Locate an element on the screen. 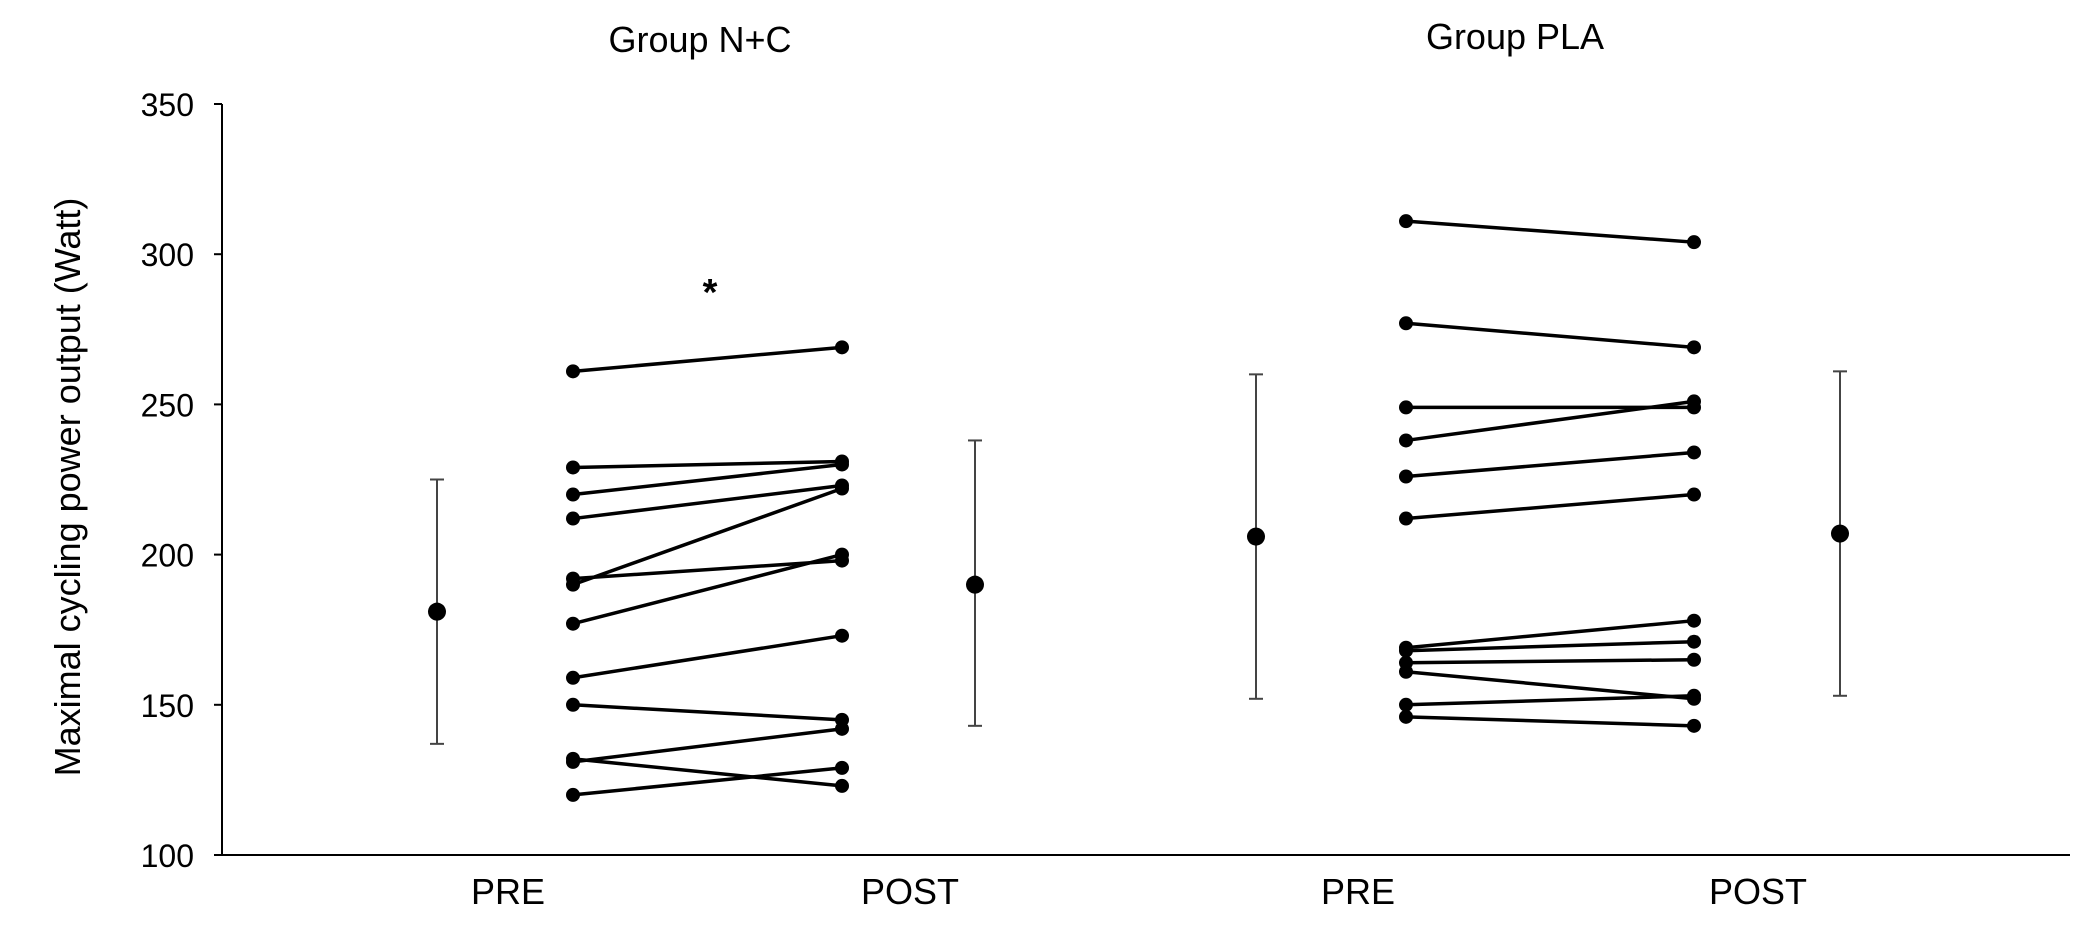  y-tick-label: 300 is located at coordinates (167, 255).